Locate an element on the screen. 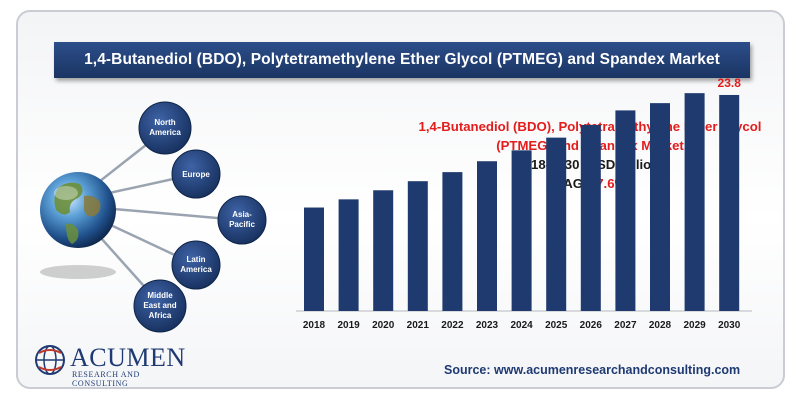 Image resolution: width=800 pixels, height=400 pixels. bar-2021 is located at coordinates (417, 246).